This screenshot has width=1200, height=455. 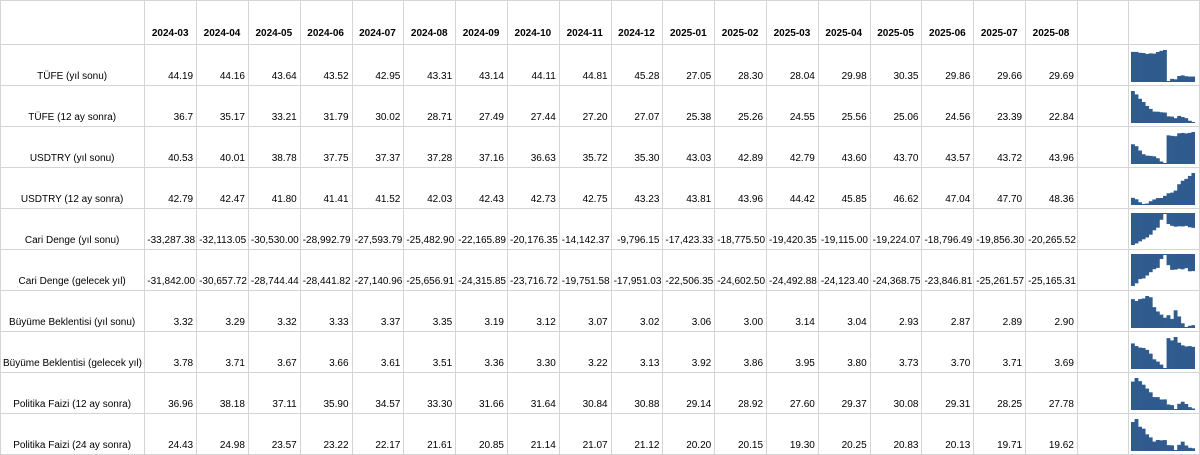 I want to click on value-cell: 43.31, so click(x=430, y=65).